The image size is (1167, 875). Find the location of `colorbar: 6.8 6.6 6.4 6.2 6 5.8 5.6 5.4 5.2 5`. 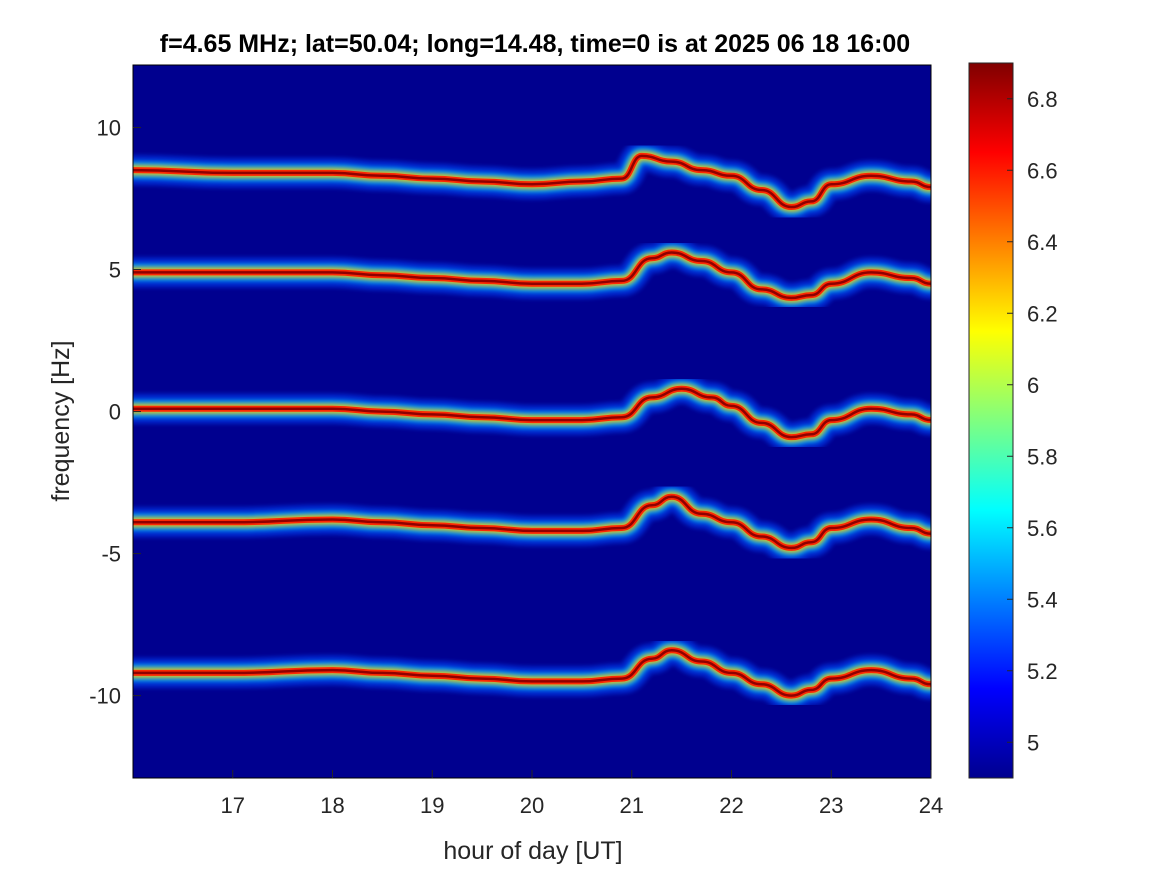

colorbar: 6.8 6.6 6.4 6.2 6 5.8 5.6 5.4 5.2 5 is located at coordinates (1013, 420).